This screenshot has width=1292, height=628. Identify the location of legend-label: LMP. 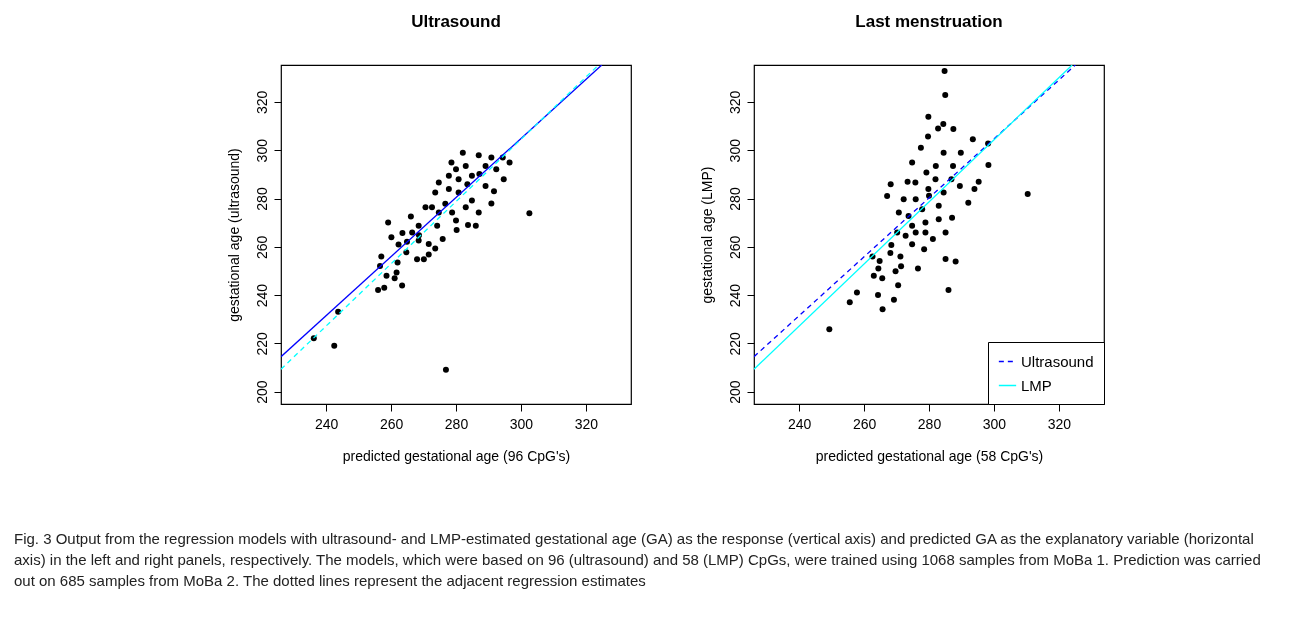
(1036, 385).